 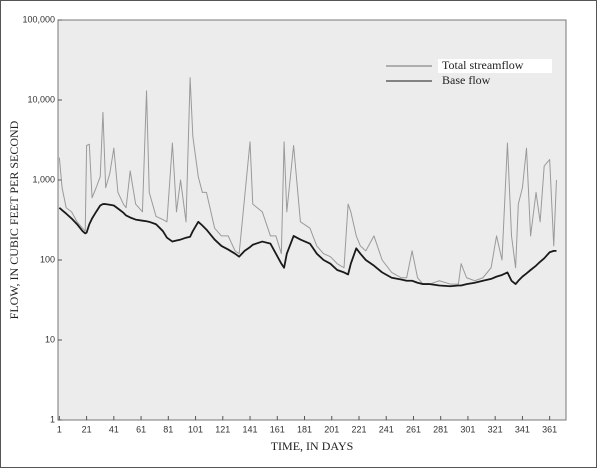 I want to click on y-tick-label: 100, so click(x=47, y=259).